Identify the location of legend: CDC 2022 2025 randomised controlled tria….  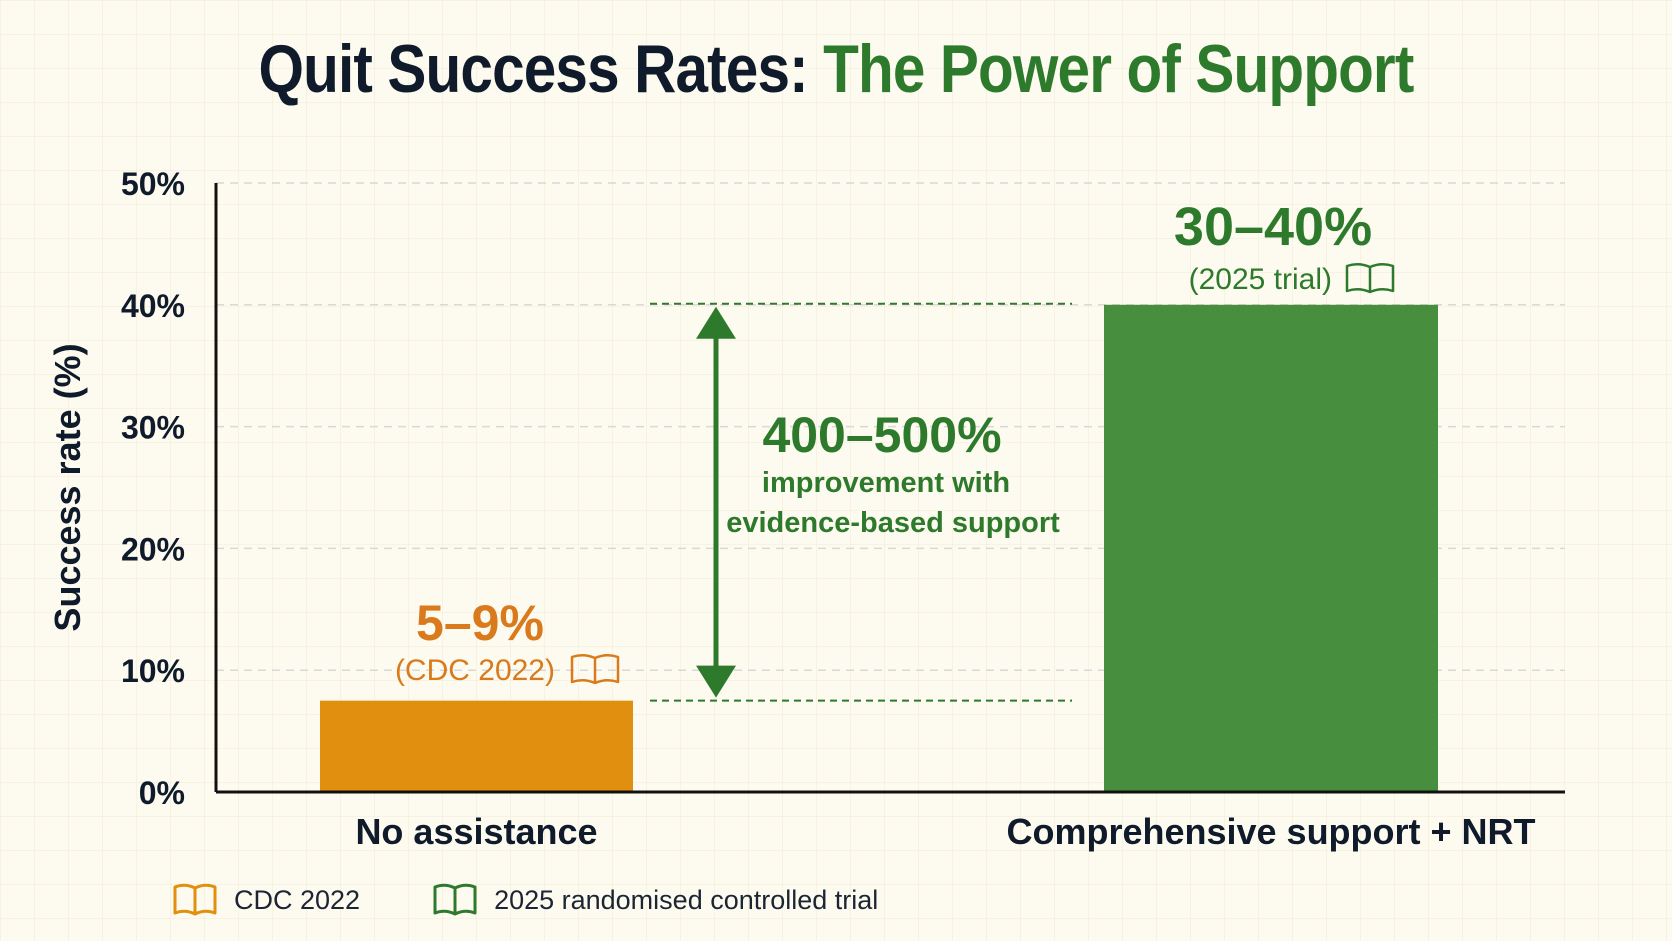
(525, 900).